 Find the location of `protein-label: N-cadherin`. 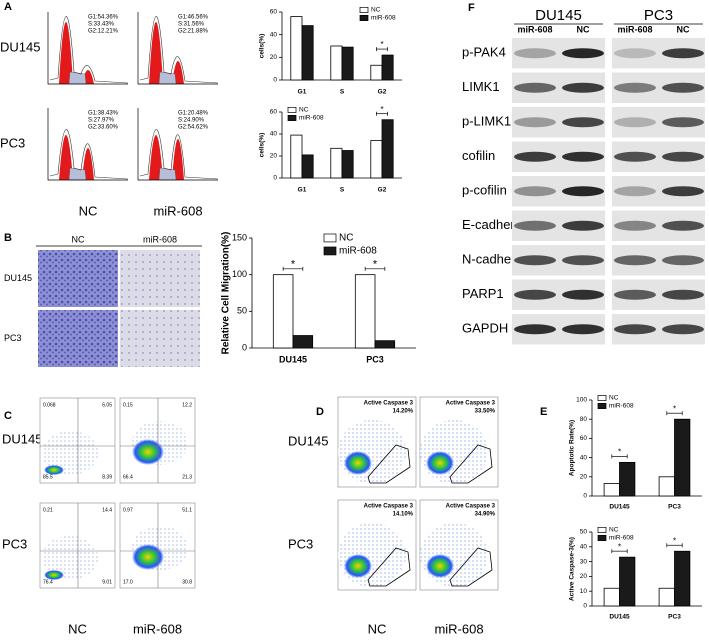

protein-label: N-cadherin is located at coordinates (494, 259).